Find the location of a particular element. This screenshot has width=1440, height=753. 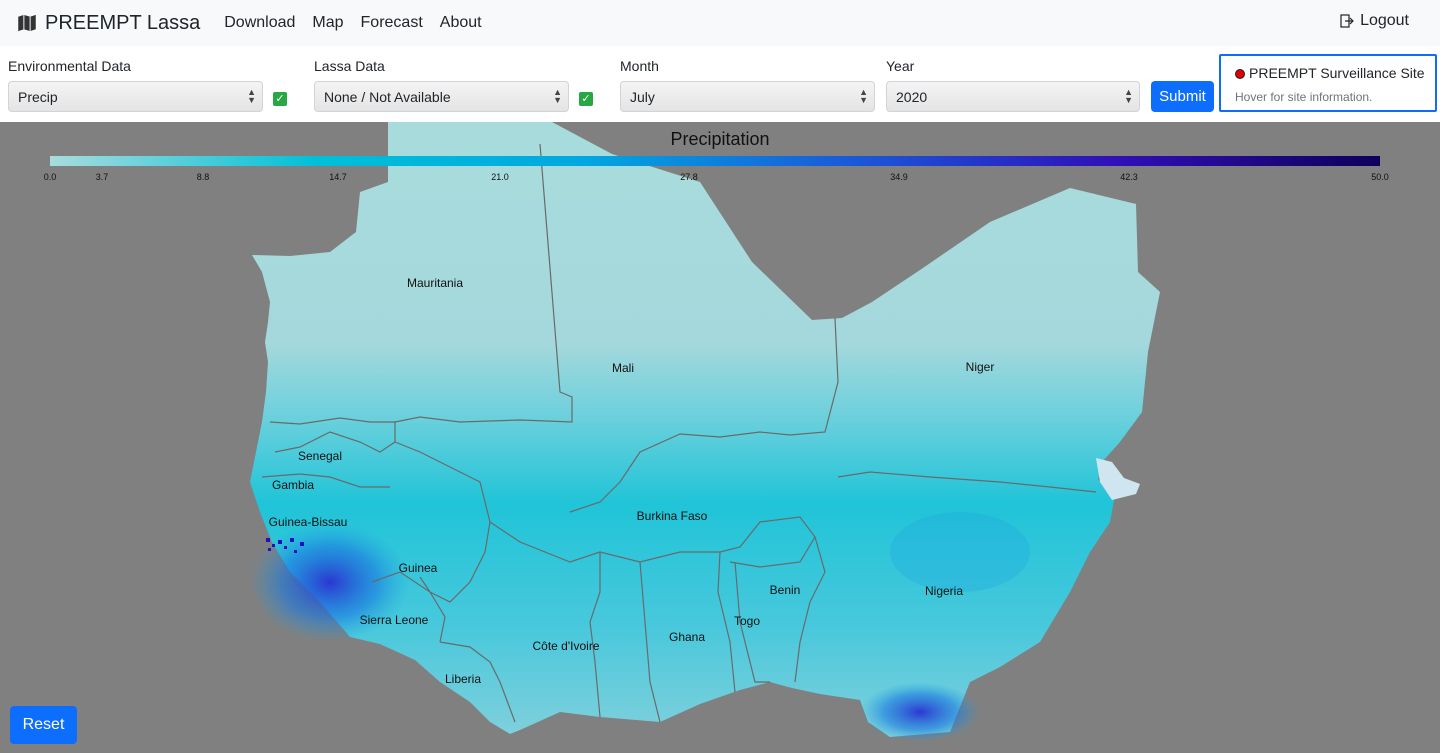

rain-zone-nigeria is located at coordinates (960, 552).